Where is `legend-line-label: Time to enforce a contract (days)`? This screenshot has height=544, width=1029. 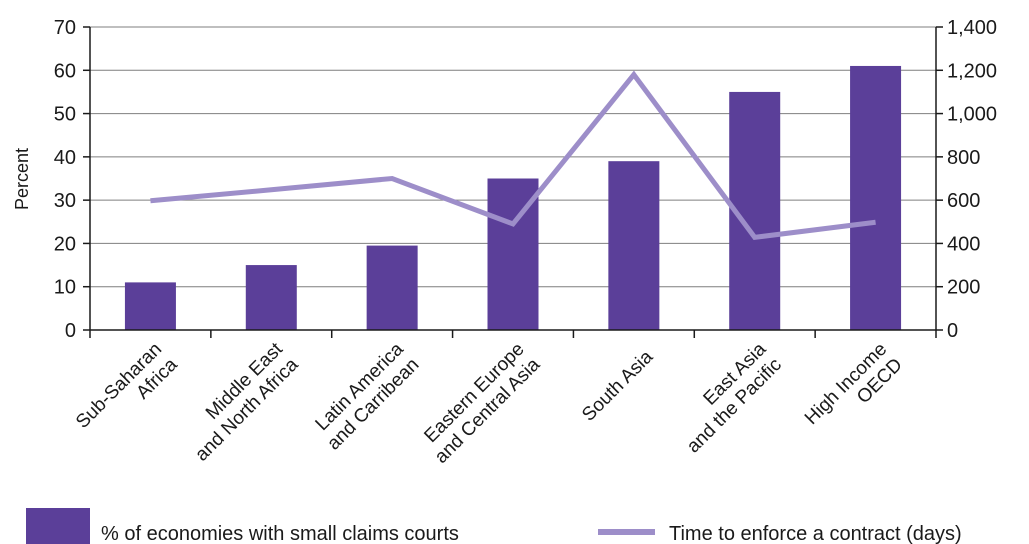 legend-line-label: Time to enforce a contract (days) is located at coordinates (815, 533).